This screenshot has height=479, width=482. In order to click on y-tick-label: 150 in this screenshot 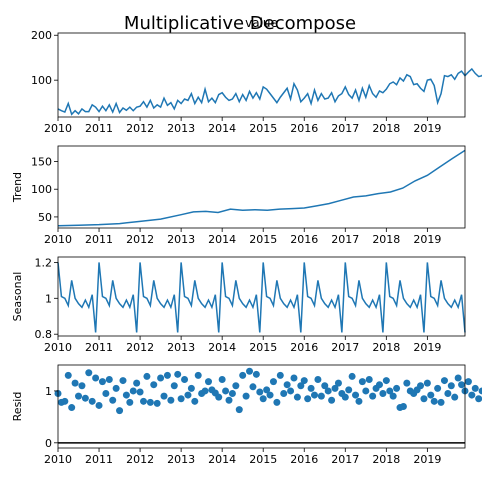, I will do `click(41, 162)`.